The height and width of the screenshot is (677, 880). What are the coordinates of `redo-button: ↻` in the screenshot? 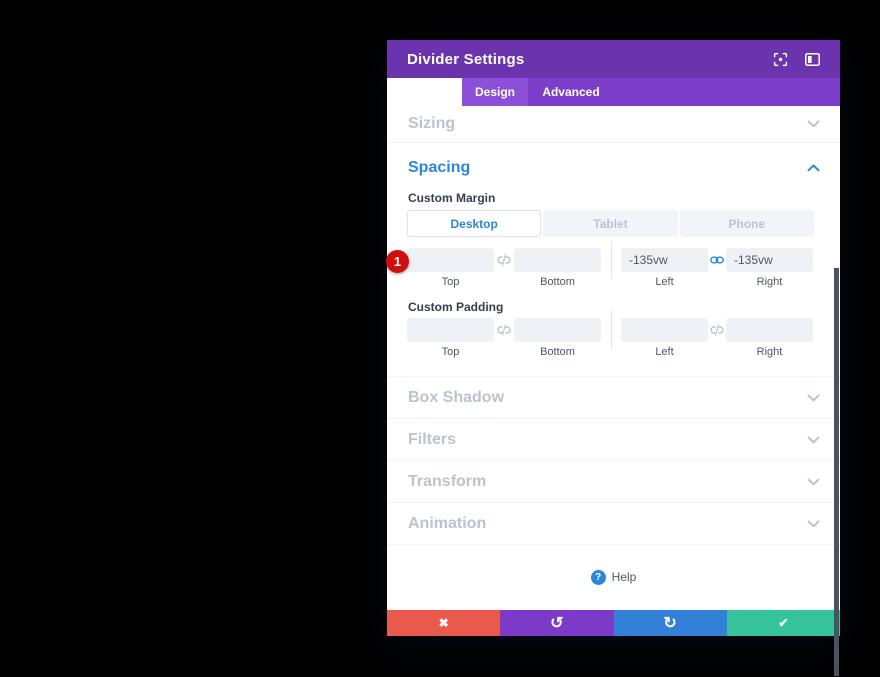 It's located at (670, 623).